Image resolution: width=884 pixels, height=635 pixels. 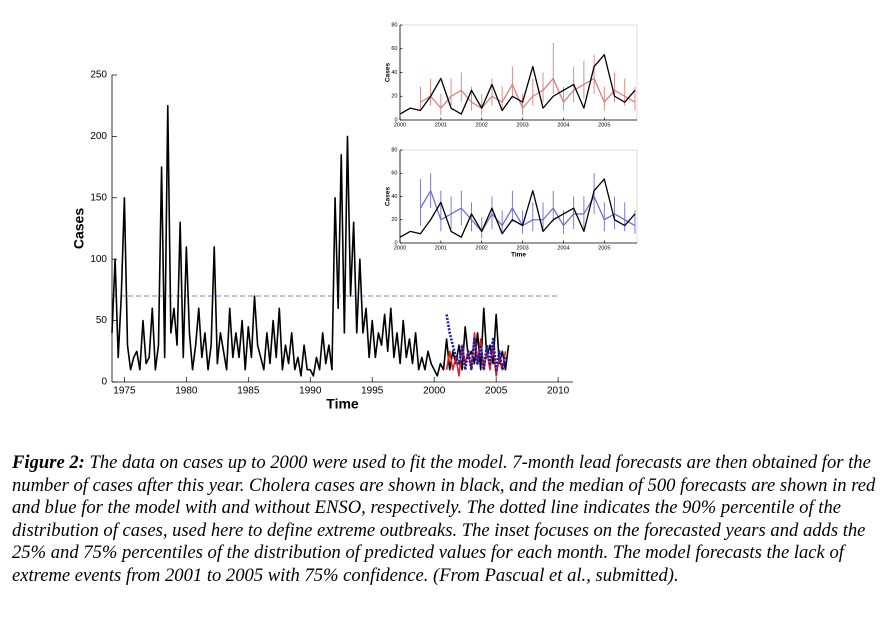 What do you see at coordinates (48, 462) in the screenshot?
I see `caption-label: Figure 2:` at bounding box center [48, 462].